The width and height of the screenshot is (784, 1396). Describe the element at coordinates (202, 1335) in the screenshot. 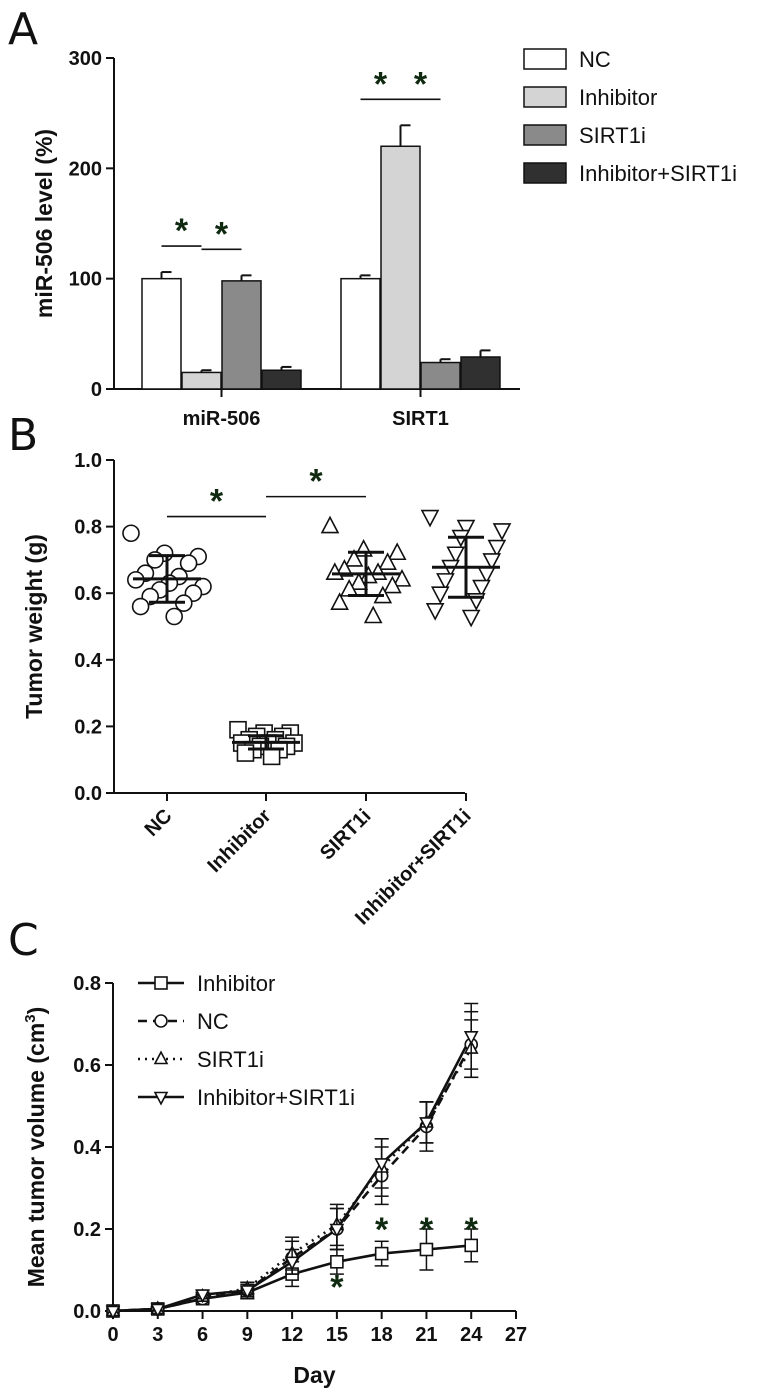

I see `x-tick-label: 6` at that location.